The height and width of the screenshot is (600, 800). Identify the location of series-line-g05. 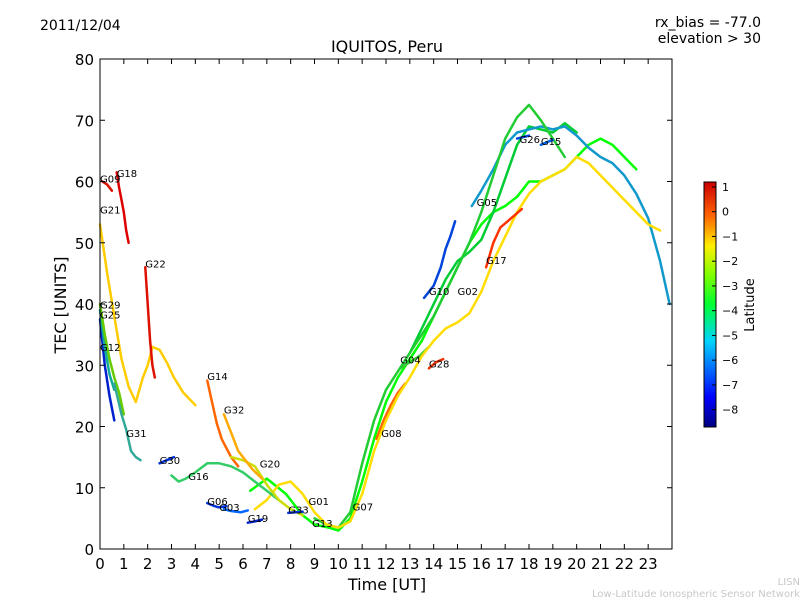
(570, 215).